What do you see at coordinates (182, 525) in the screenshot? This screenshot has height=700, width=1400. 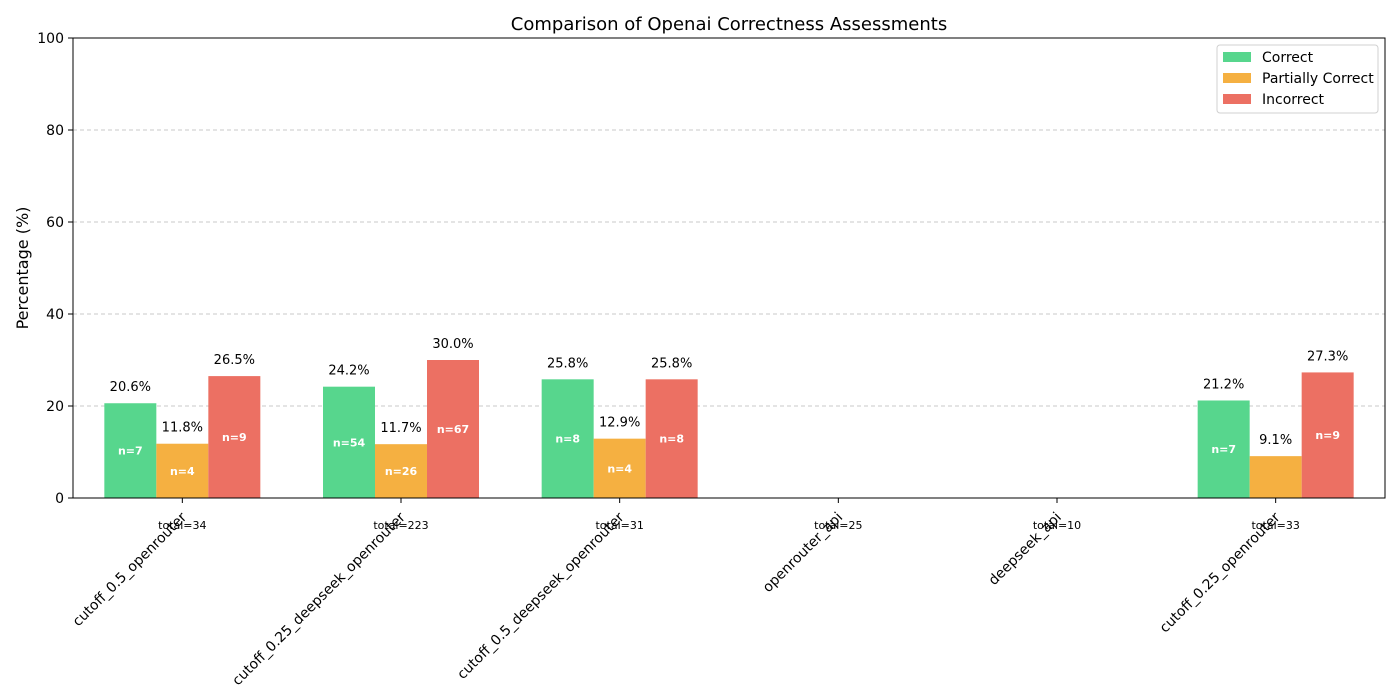 I see `total-label: total=34` at bounding box center [182, 525].